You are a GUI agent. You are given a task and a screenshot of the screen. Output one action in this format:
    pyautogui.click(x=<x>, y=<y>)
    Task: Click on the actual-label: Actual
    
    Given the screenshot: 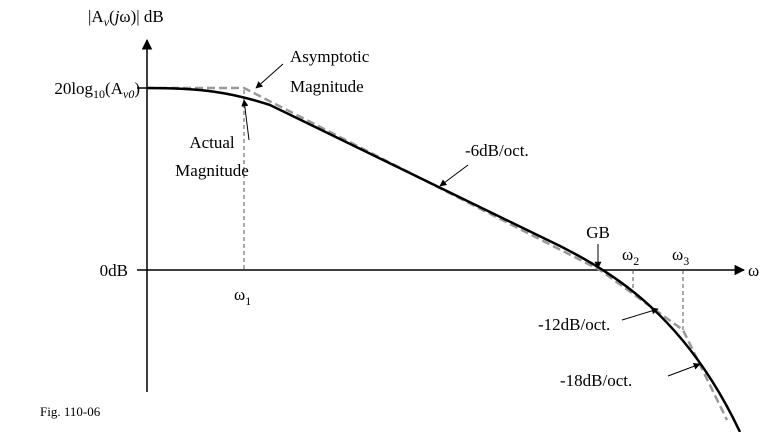 What is the action you would take?
    pyautogui.click(x=212, y=142)
    